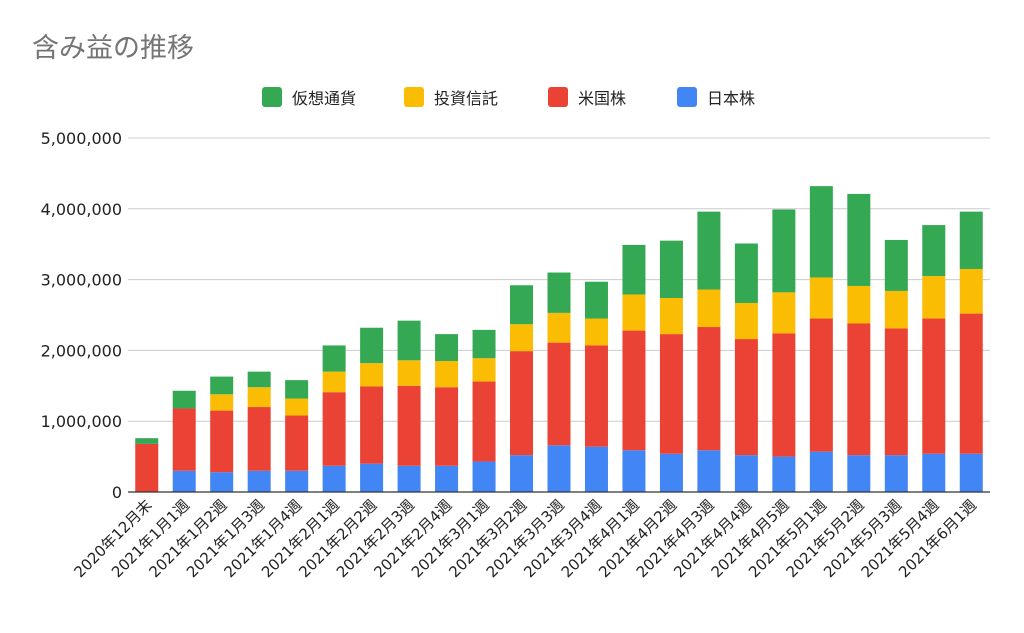 The image size is (1024, 633). I want to click on legend-item: 仮想通貨, so click(309, 97).